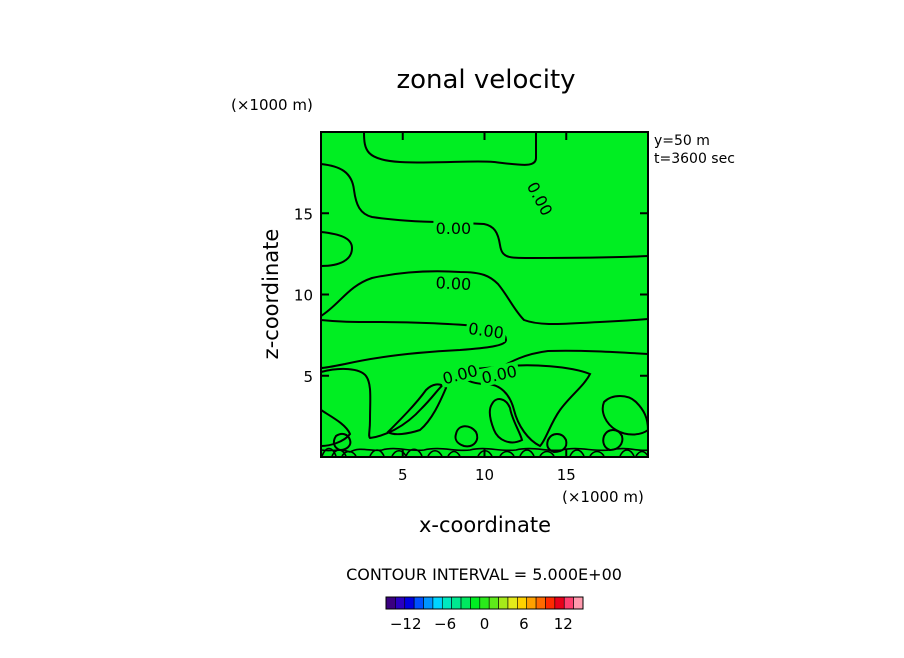 The image size is (904, 658). I want to click on y-ticks: 5 10 15, so click(471, 295).